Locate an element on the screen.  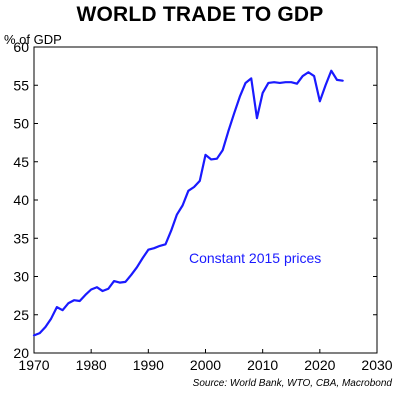
x-tick-label: 1980 is located at coordinates (91, 365).